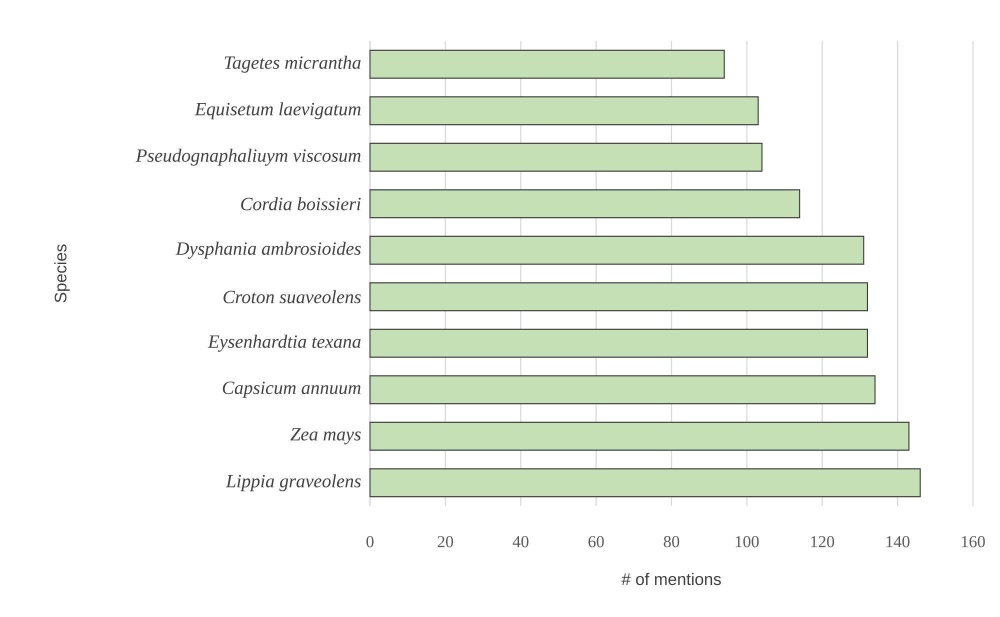 Image resolution: width=1000 pixels, height=617 pixels. I want to click on y-tick-label: Cordia boissieri, so click(301, 203).